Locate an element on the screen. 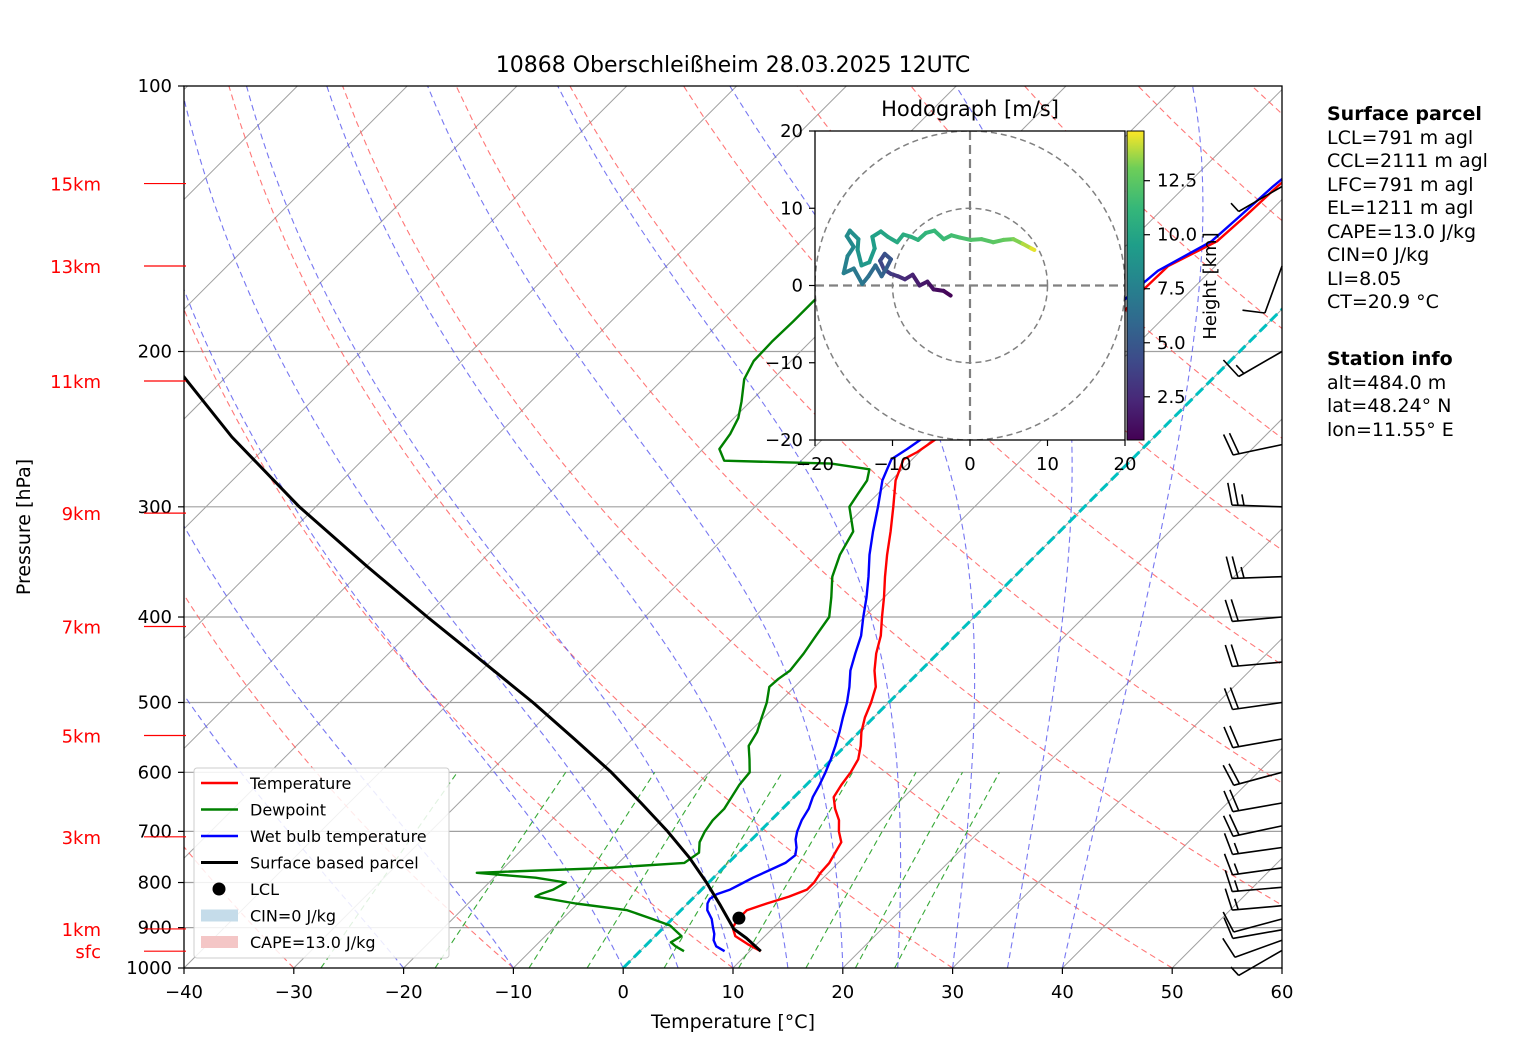 The width and height of the screenshot is (1517, 1054). colorbar-tick-label: 7.5 is located at coordinates (1171, 289).